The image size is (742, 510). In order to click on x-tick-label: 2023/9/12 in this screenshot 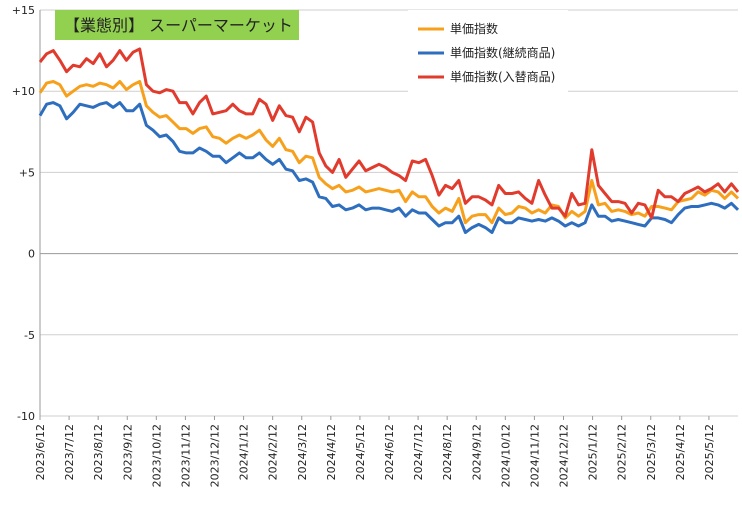, I will do `click(127, 452)`.